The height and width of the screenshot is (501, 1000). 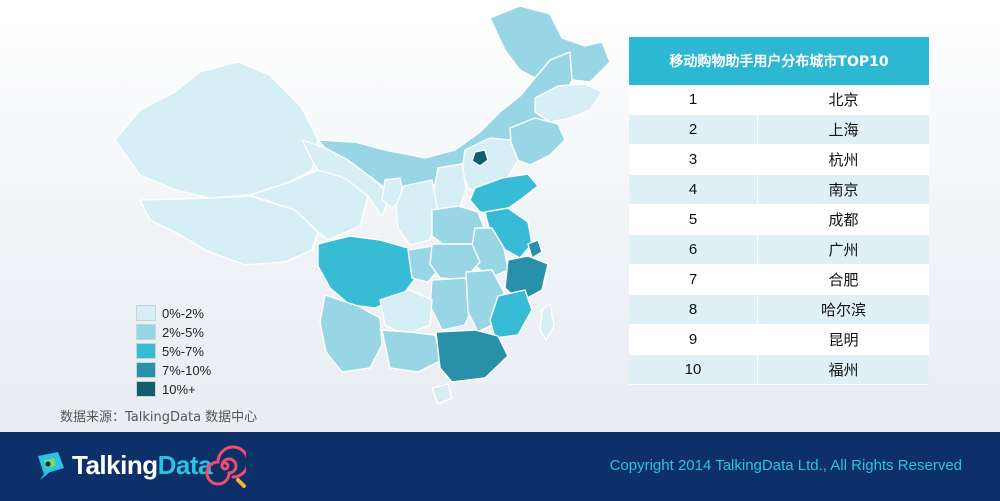 I want to click on data-source-note: 数据来源：TalkingData 数据中心, so click(x=159, y=417).